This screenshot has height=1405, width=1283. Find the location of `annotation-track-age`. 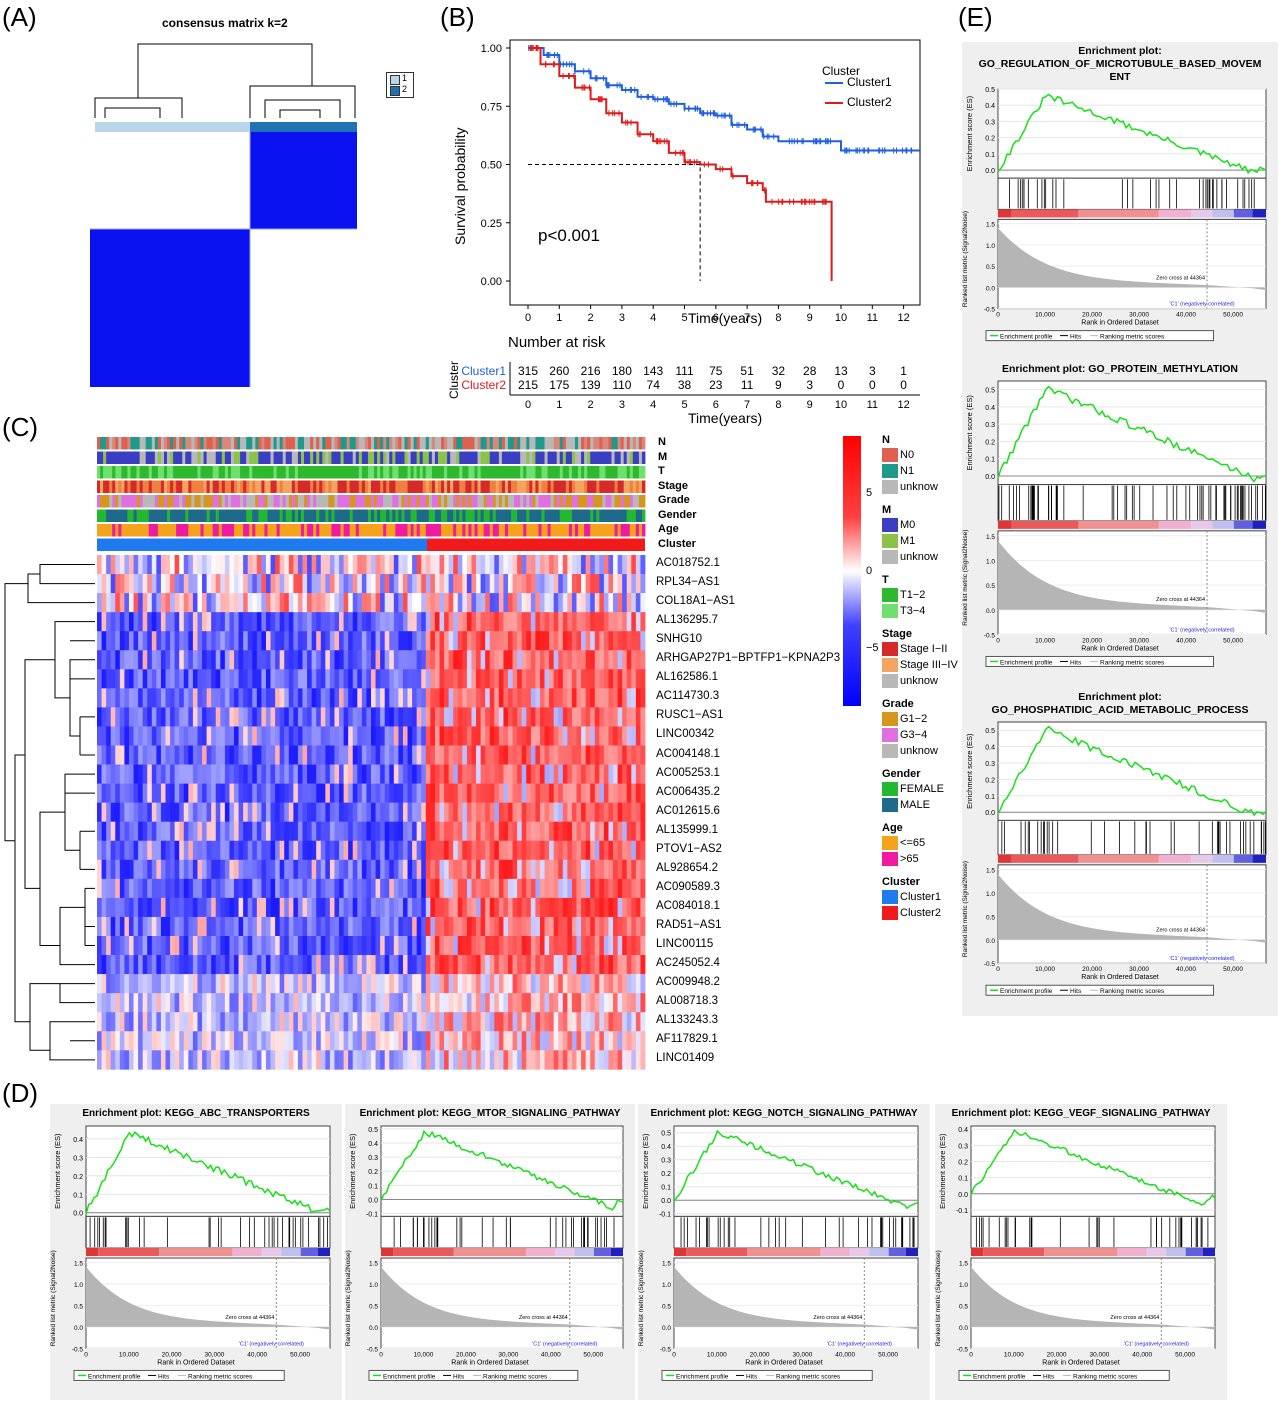

annotation-track-age is located at coordinates (371, 530).